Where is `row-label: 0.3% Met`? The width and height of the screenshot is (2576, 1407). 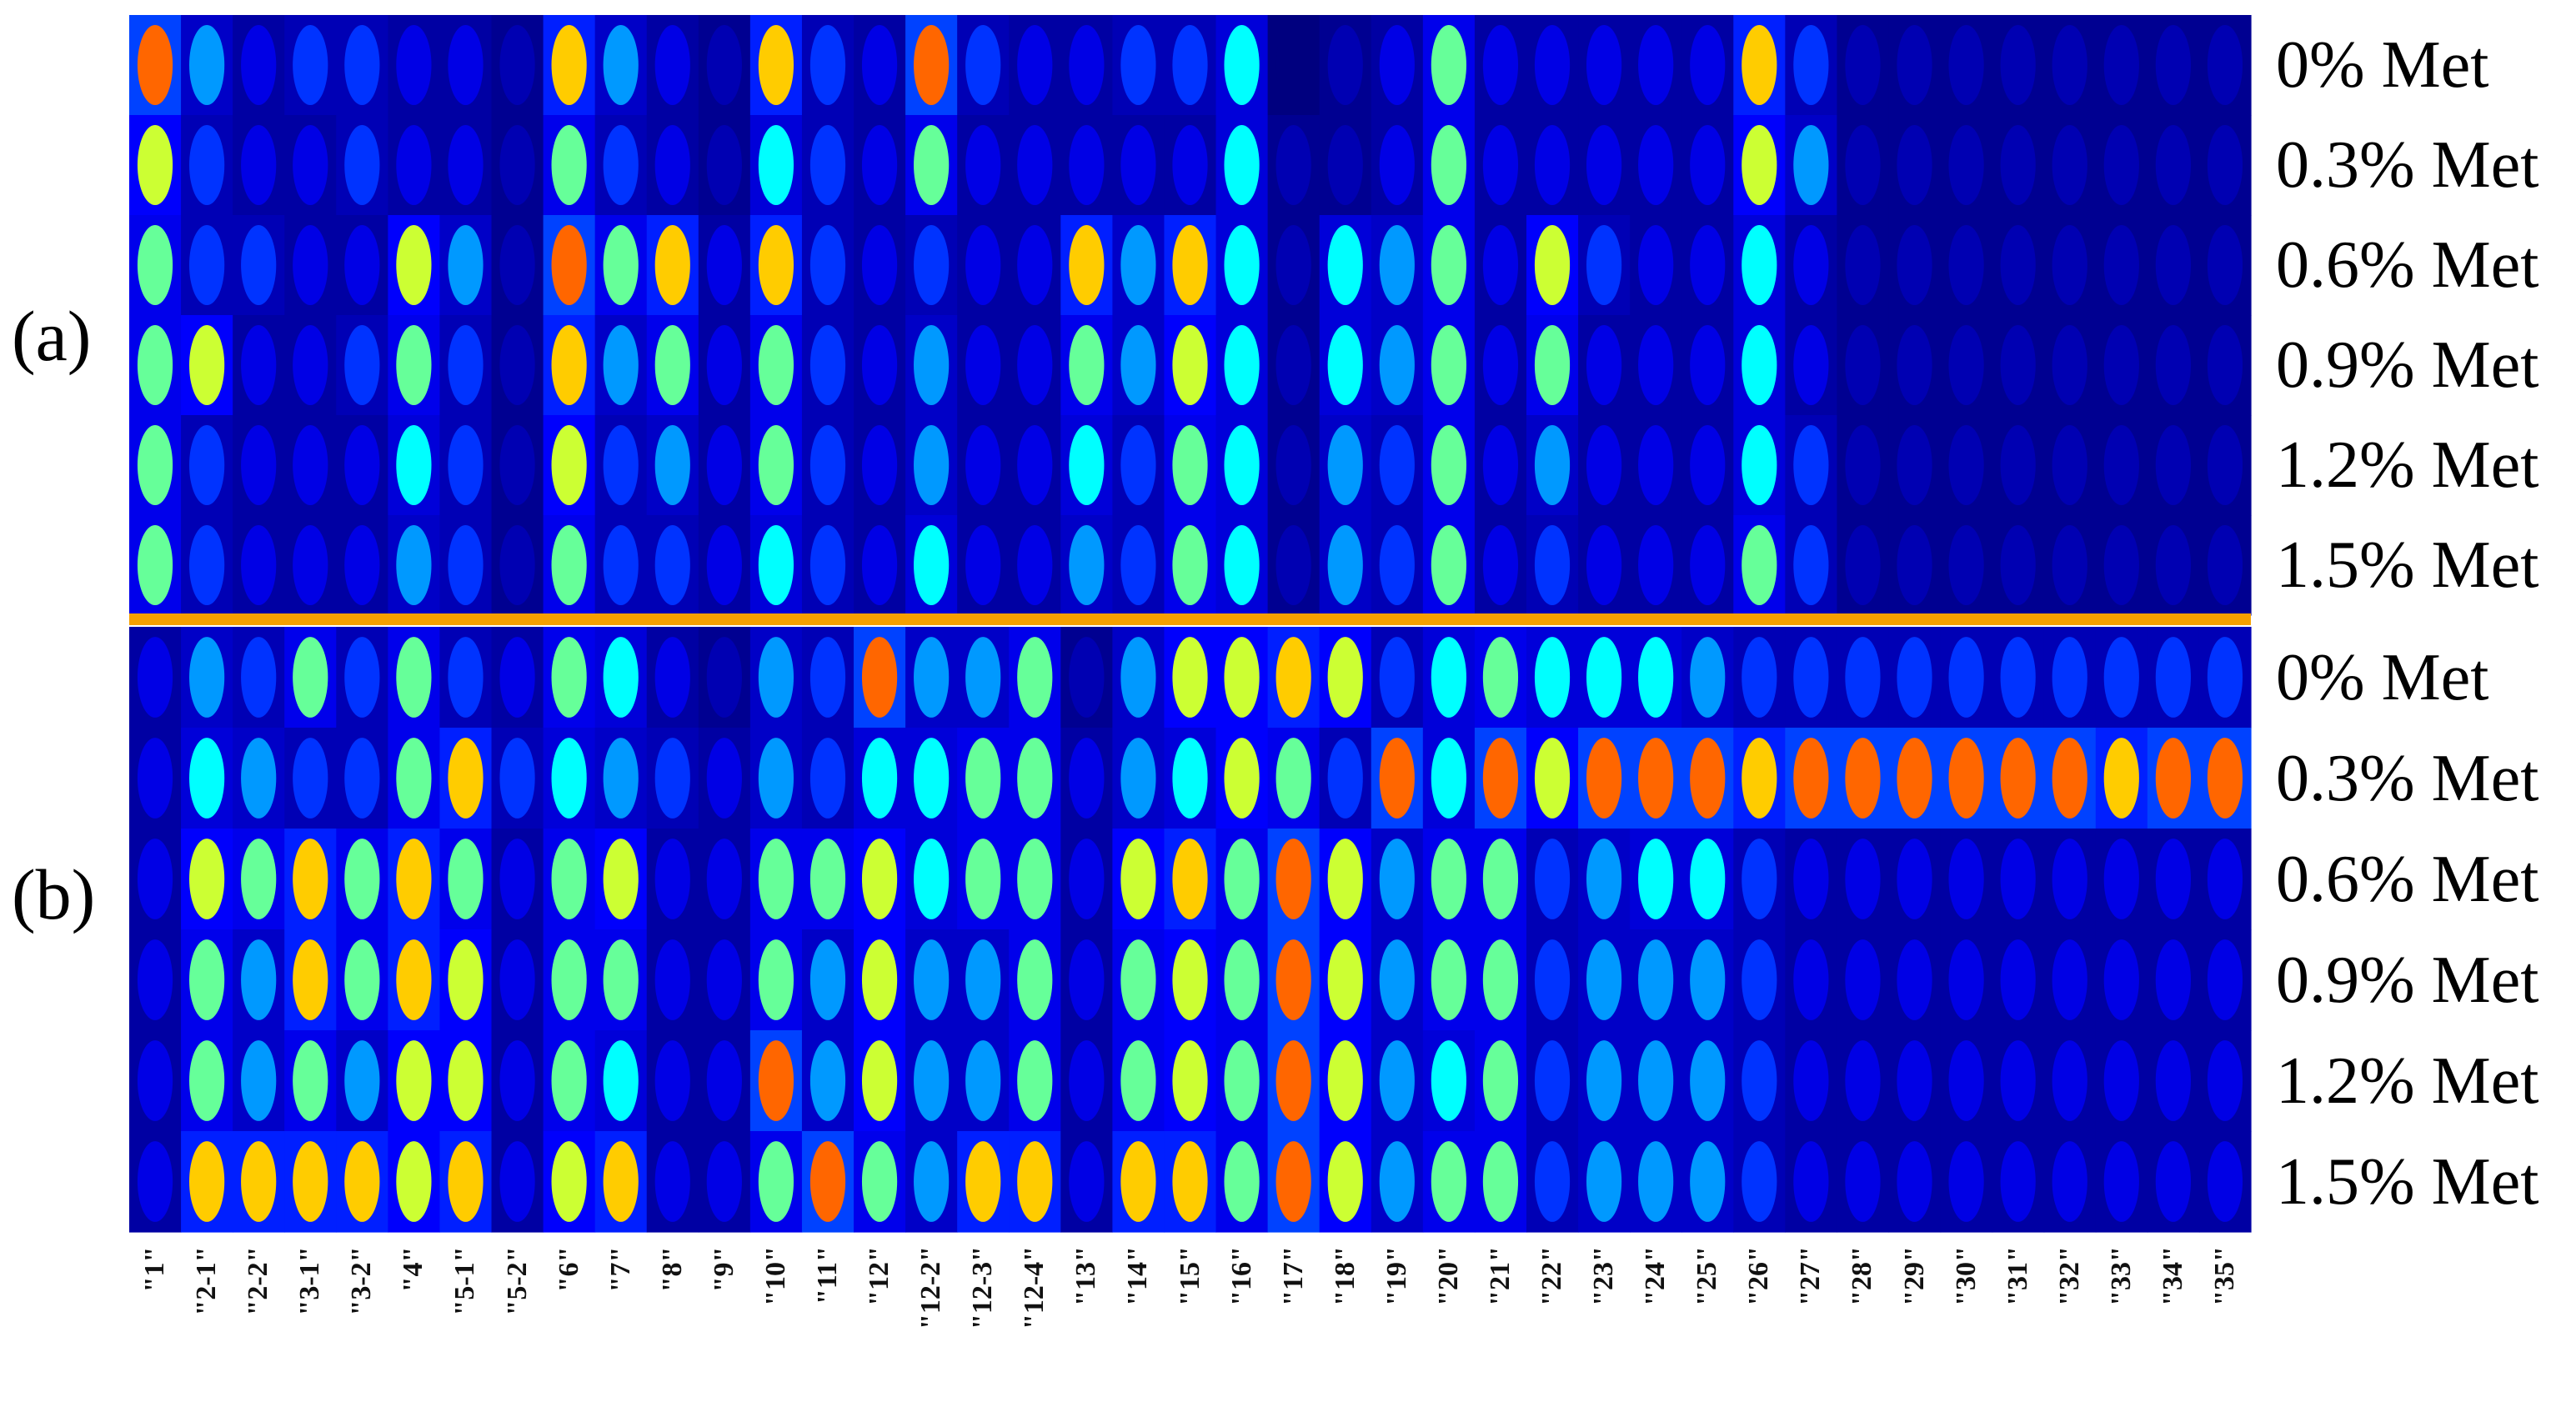
row-label: 0.3% Met is located at coordinates (2407, 165).